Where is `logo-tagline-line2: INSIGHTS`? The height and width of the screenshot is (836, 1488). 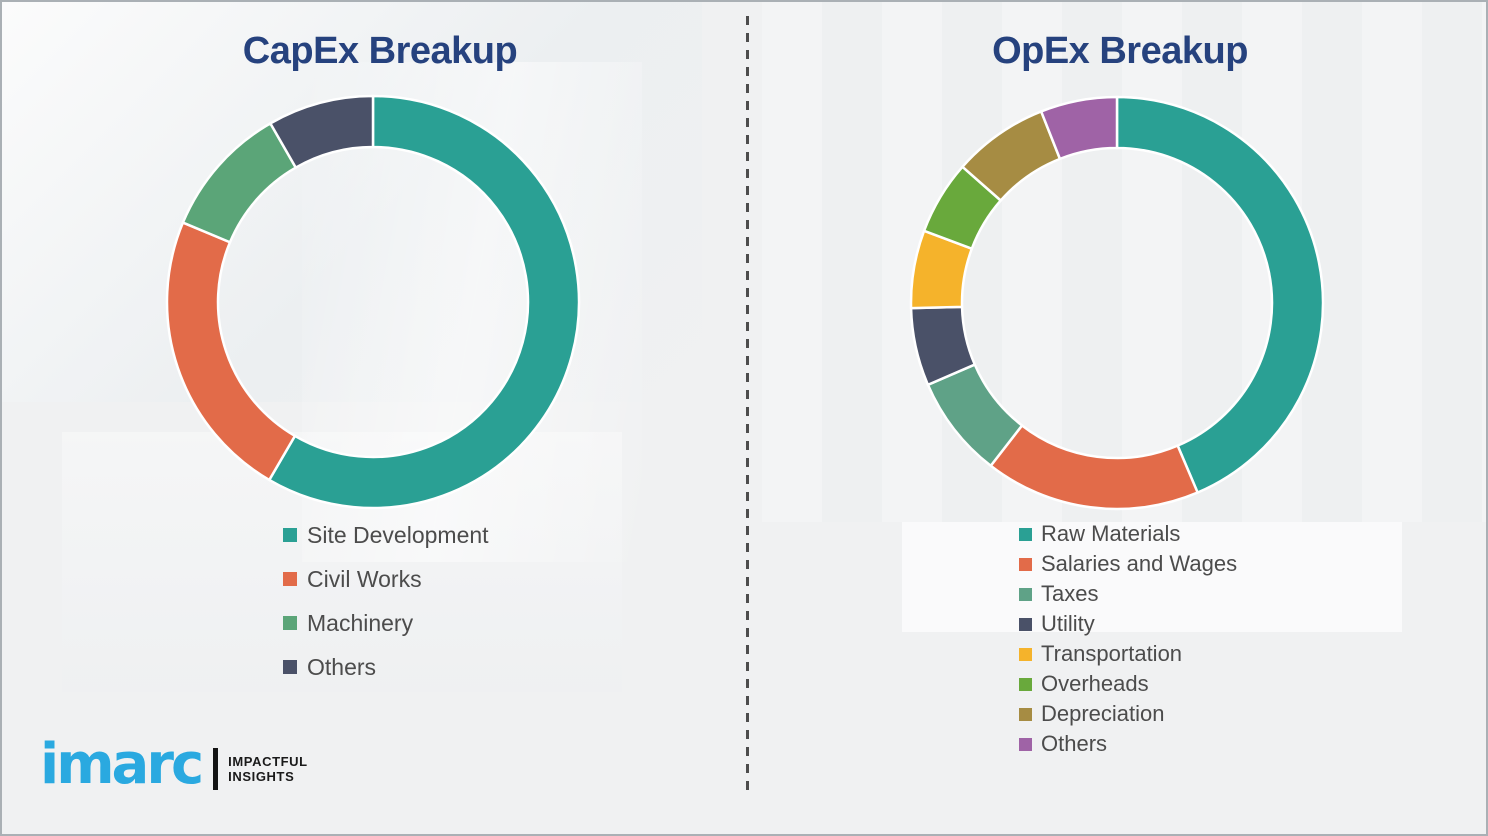
logo-tagline-line2: INSIGHTS is located at coordinates (261, 776).